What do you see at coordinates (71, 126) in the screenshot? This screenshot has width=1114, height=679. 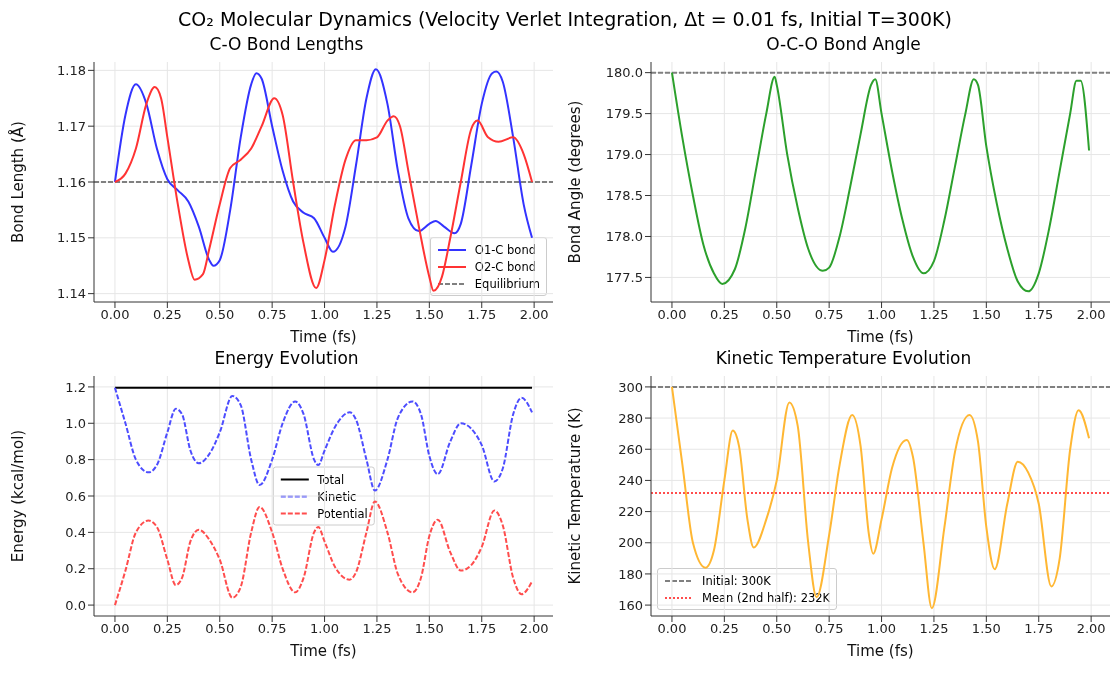 I see `y-tick-label: 1.17` at bounding box center [71, 126].